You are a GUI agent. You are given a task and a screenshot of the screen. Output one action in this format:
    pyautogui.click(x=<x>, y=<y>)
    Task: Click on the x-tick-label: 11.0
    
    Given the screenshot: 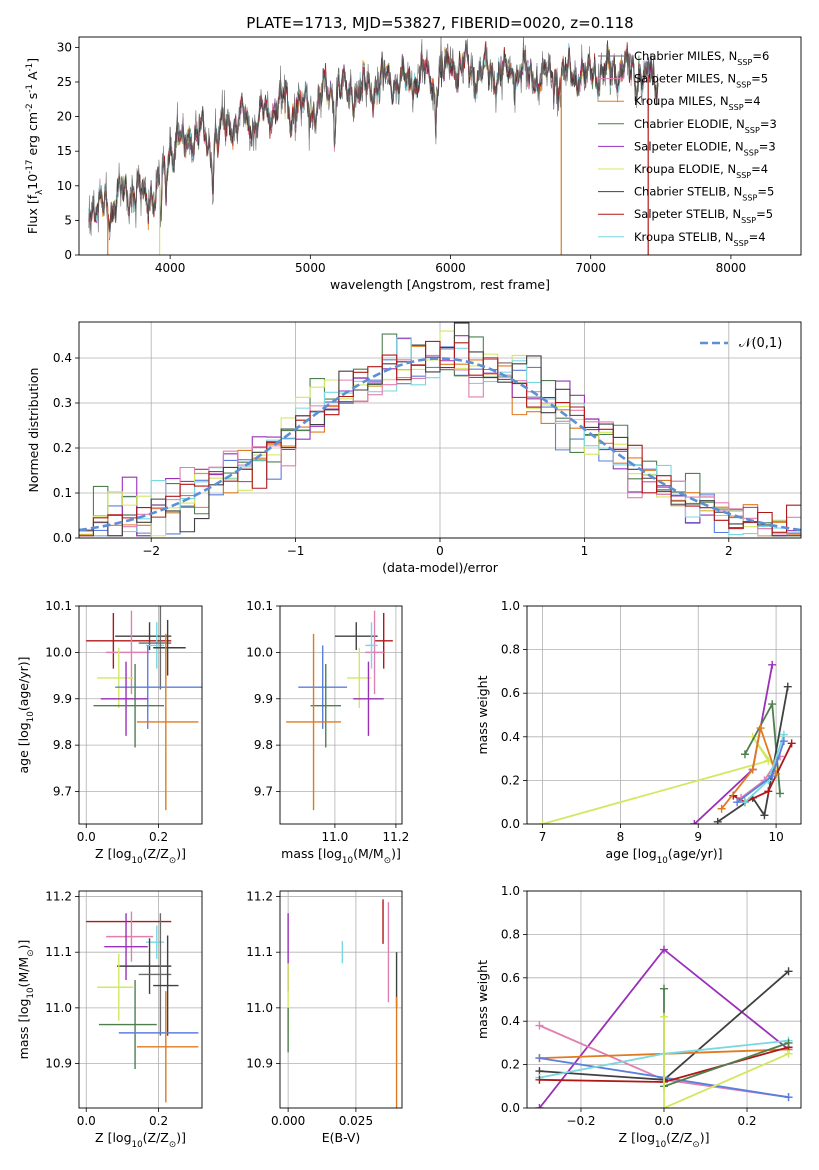 What is the action you would take?
    pyautogui.click(x=335, y=837)
    